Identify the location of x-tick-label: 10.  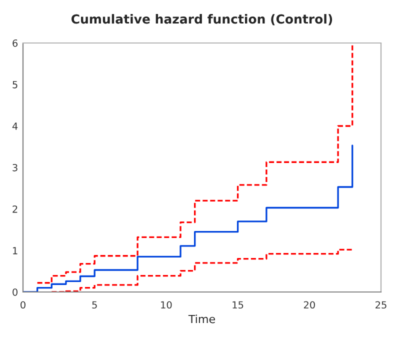
(166, 305).